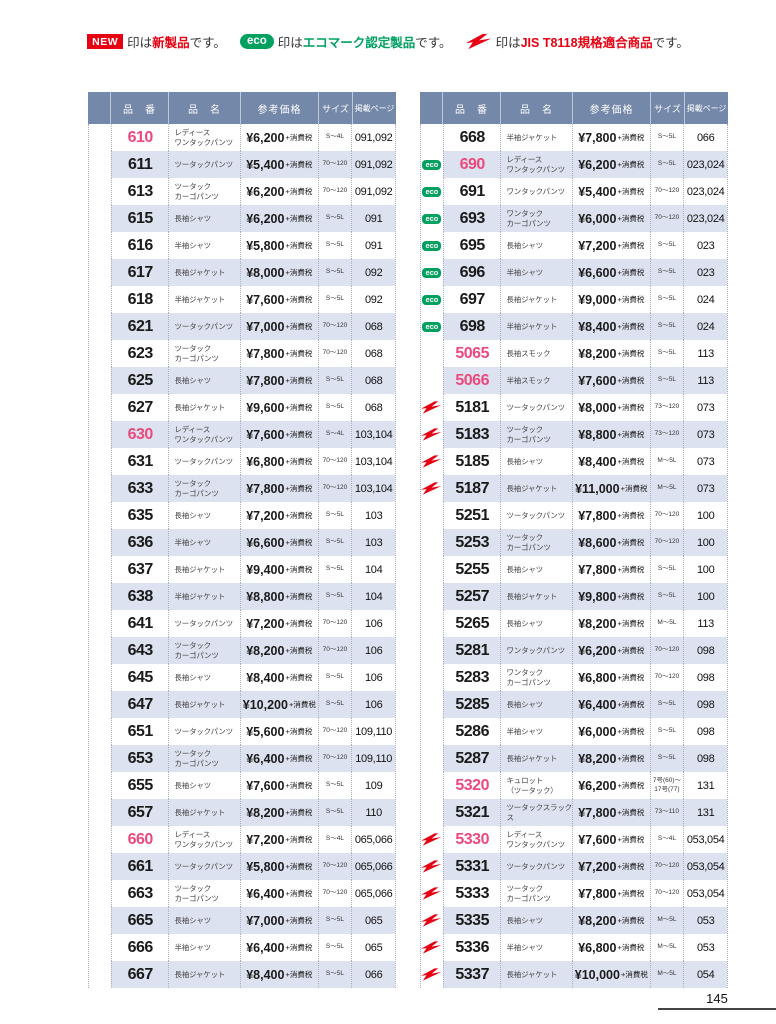 This screenshot has width=776, height=1024. I want to click on item-size: 7号(60)～ 17号(77), so click(666, 785).